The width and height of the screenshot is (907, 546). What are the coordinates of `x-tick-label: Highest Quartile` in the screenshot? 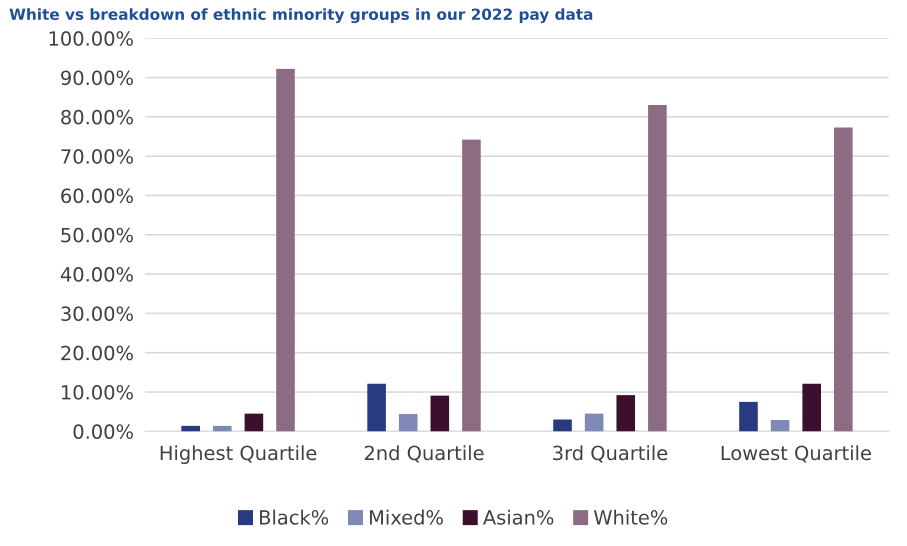 It's located at (238, 454).